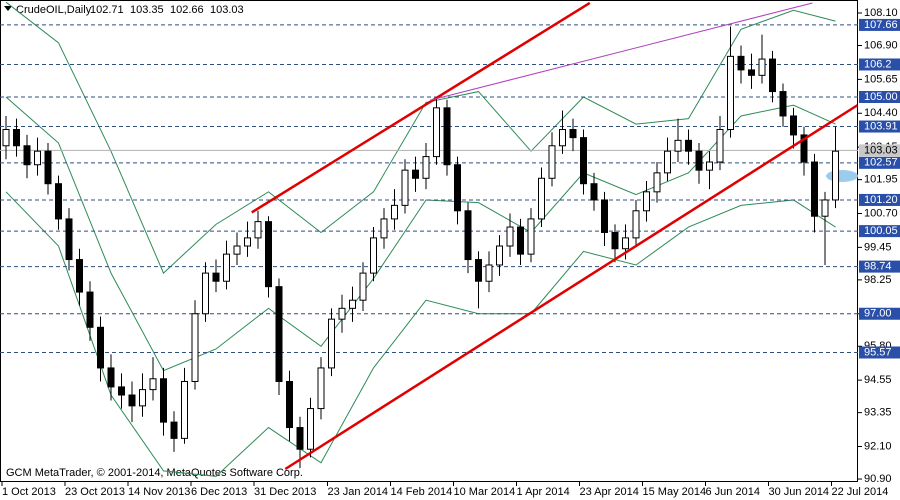 This screenshot has width=900, height=500. Describe the element at coordinates (881, 213) in the screenshot. I see `y-tick-label: 100.70` at that location.